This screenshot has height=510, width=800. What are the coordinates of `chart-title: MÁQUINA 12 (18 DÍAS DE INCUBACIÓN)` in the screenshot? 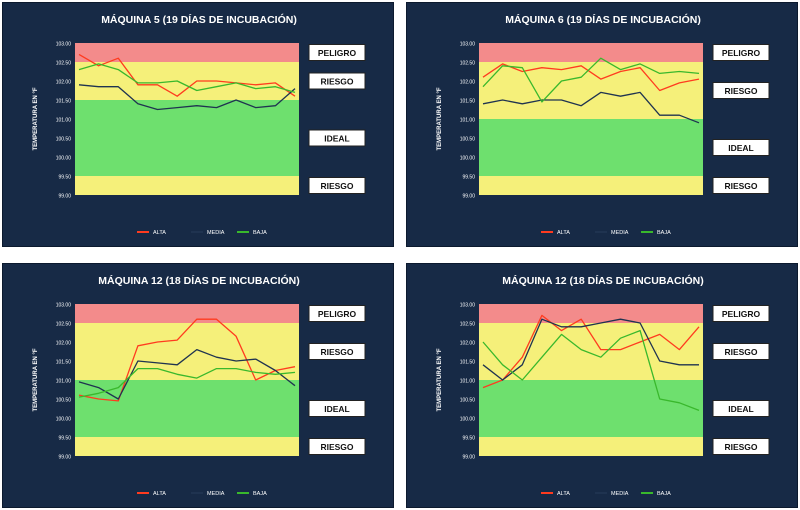 It's located at (198, 280).